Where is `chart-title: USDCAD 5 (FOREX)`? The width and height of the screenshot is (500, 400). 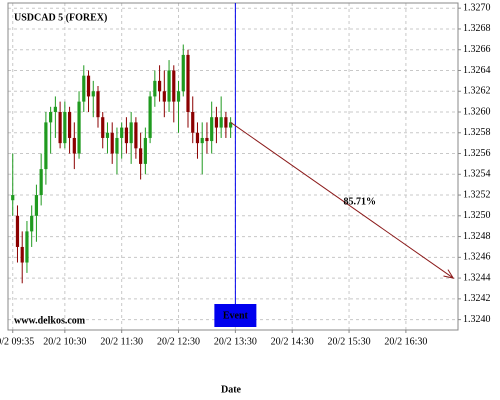 chart-title: USDCAD 5 (FOREX) is located at coordinates (60, 17).